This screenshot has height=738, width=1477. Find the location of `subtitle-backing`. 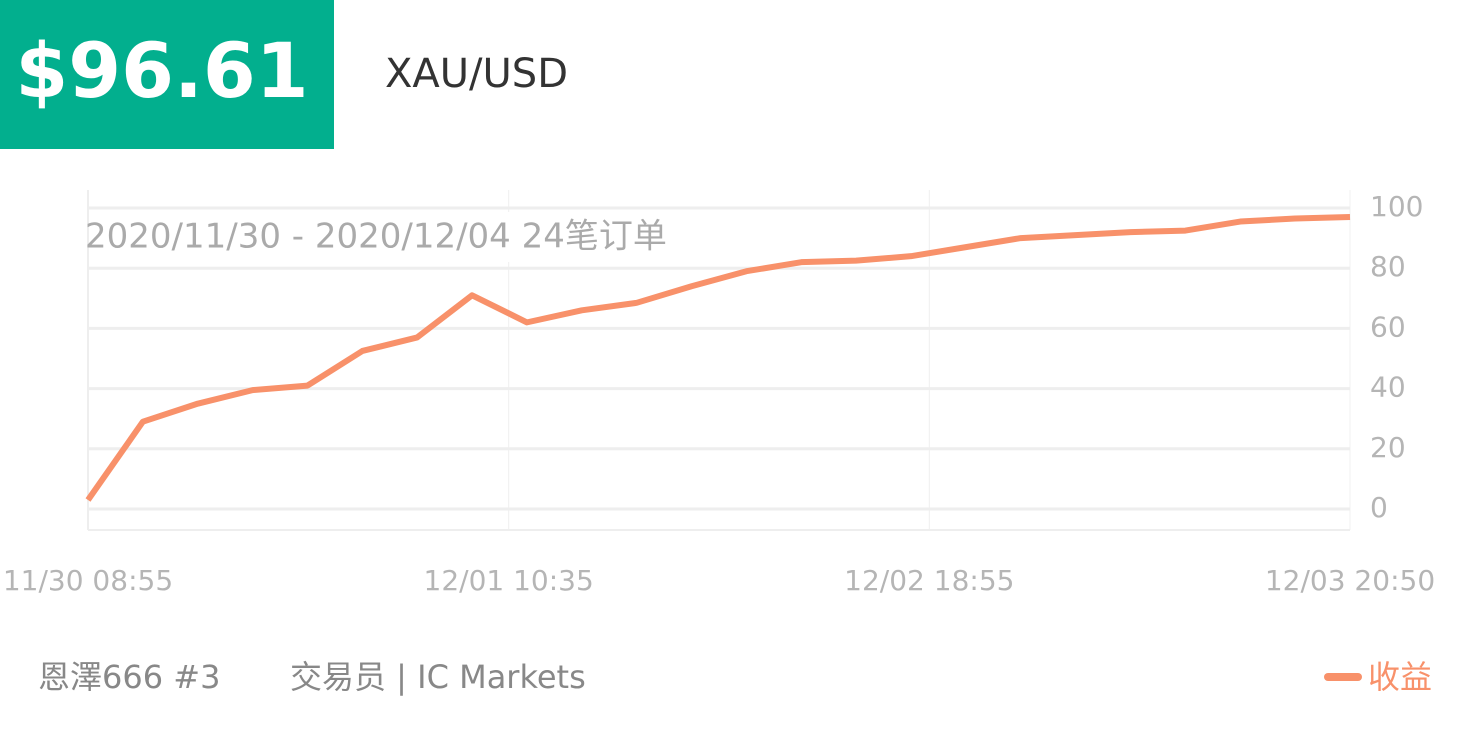

subtitle-backing is located at coordinates (415, 237).